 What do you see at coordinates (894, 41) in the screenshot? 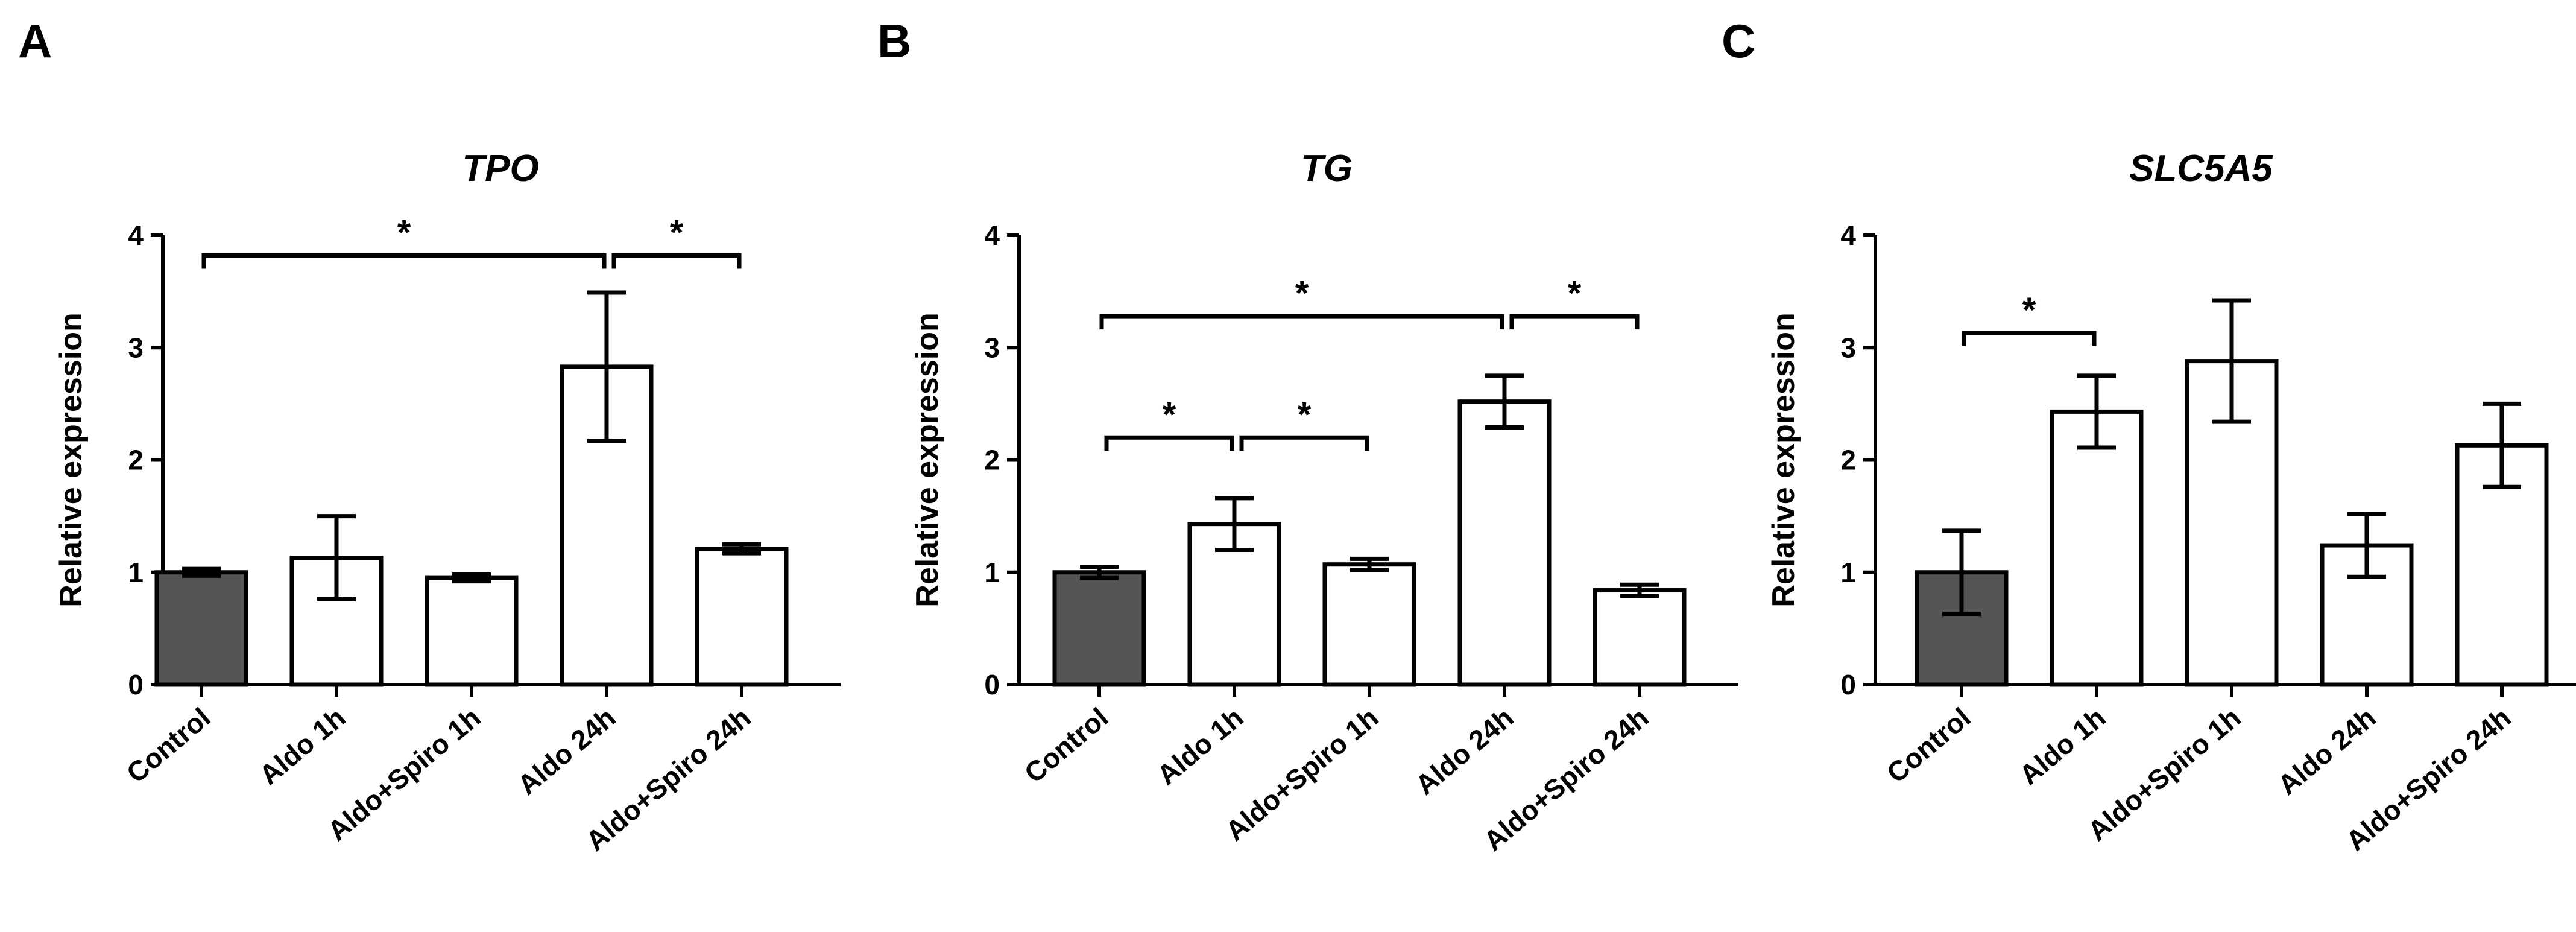
I see `panel-letter: B` at bounding box center [894, 41].